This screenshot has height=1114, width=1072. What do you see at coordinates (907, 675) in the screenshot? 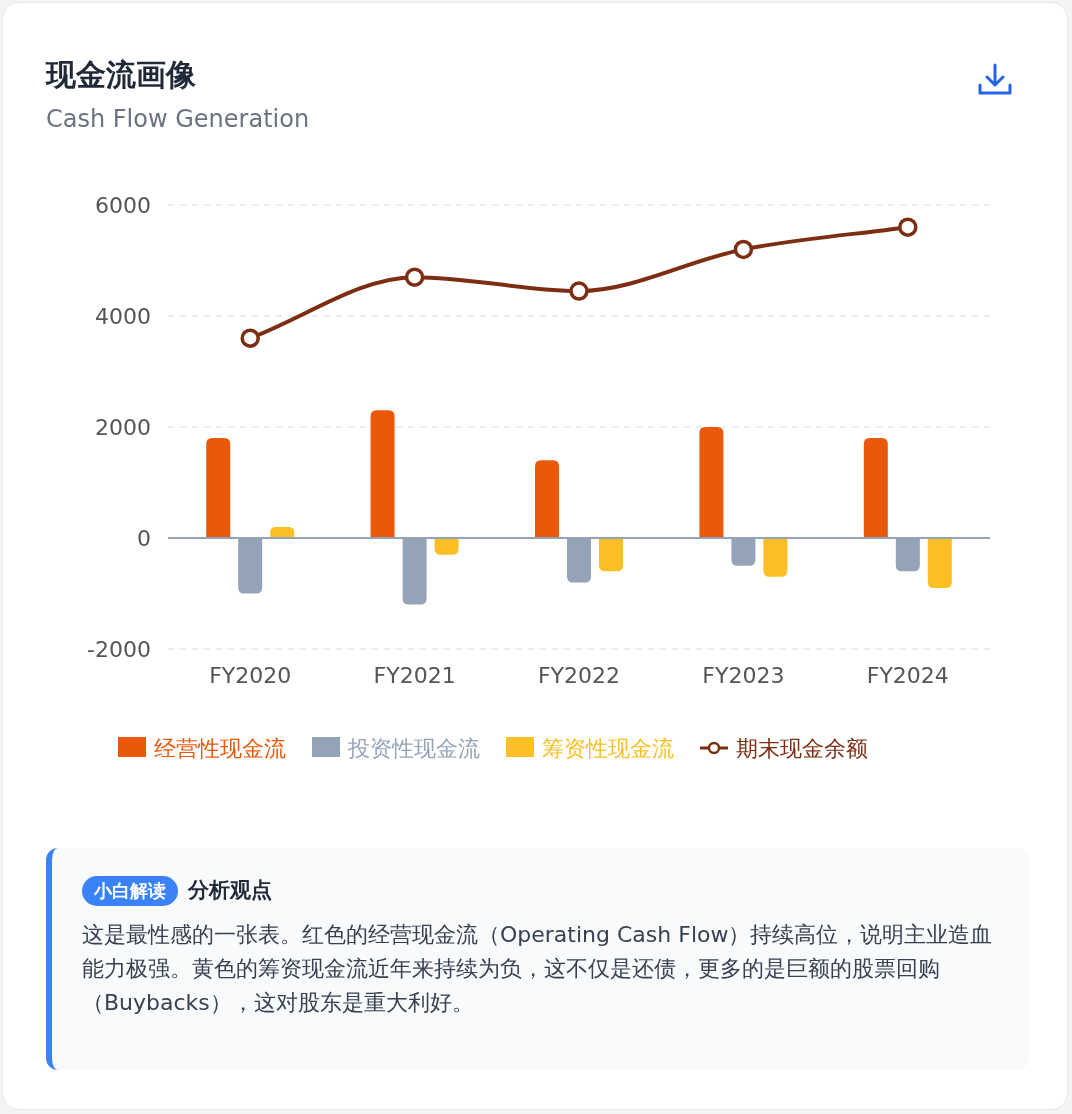
I see `x-tick-label: FY2024` at bounding box center [907, 675].